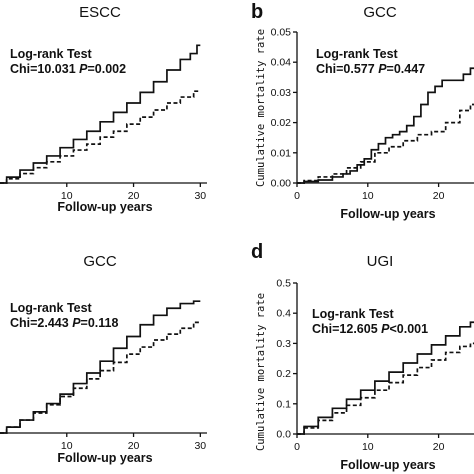  I want to click on chart-title: ESCC, so click(100, 12).